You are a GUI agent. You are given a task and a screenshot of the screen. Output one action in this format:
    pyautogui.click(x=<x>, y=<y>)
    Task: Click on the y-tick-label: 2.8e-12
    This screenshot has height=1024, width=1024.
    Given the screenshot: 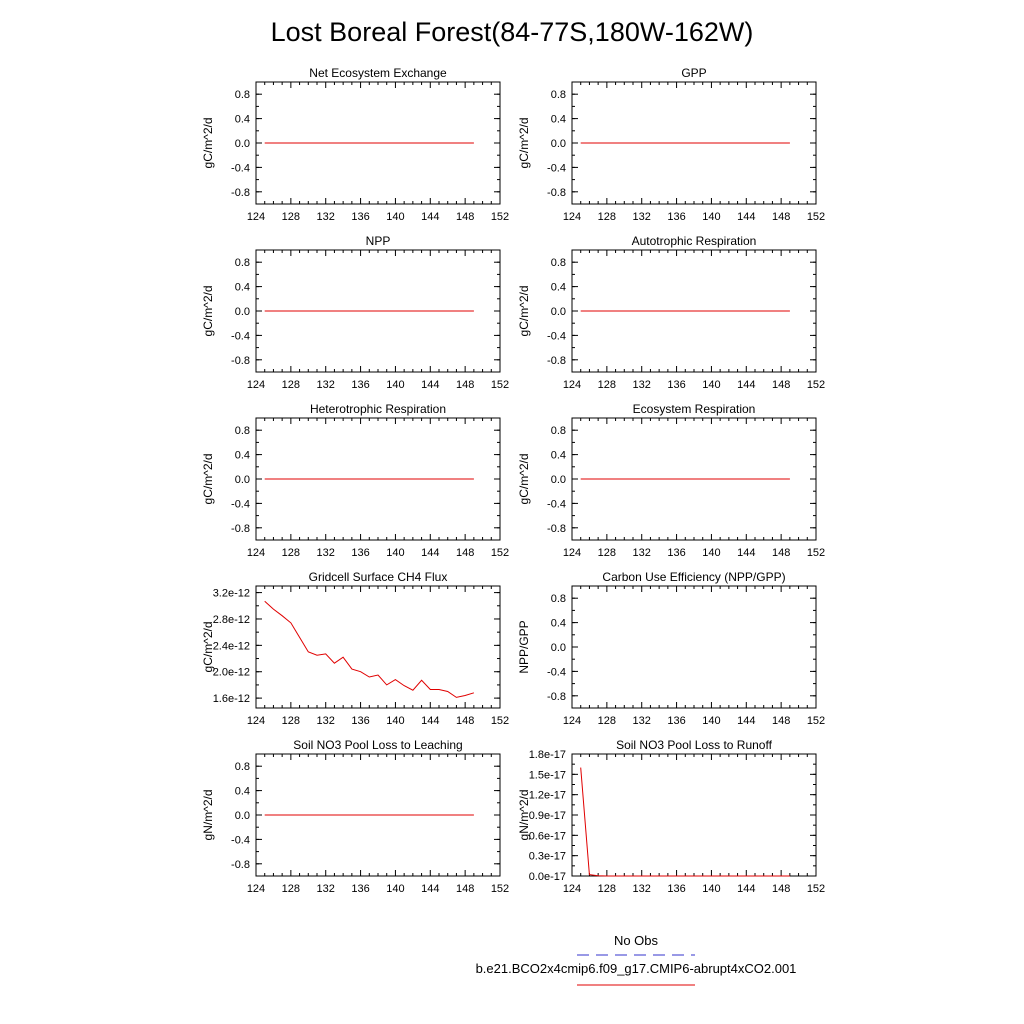 What is the action you would take?
    pyautogui.click(x=231, y=620)
    